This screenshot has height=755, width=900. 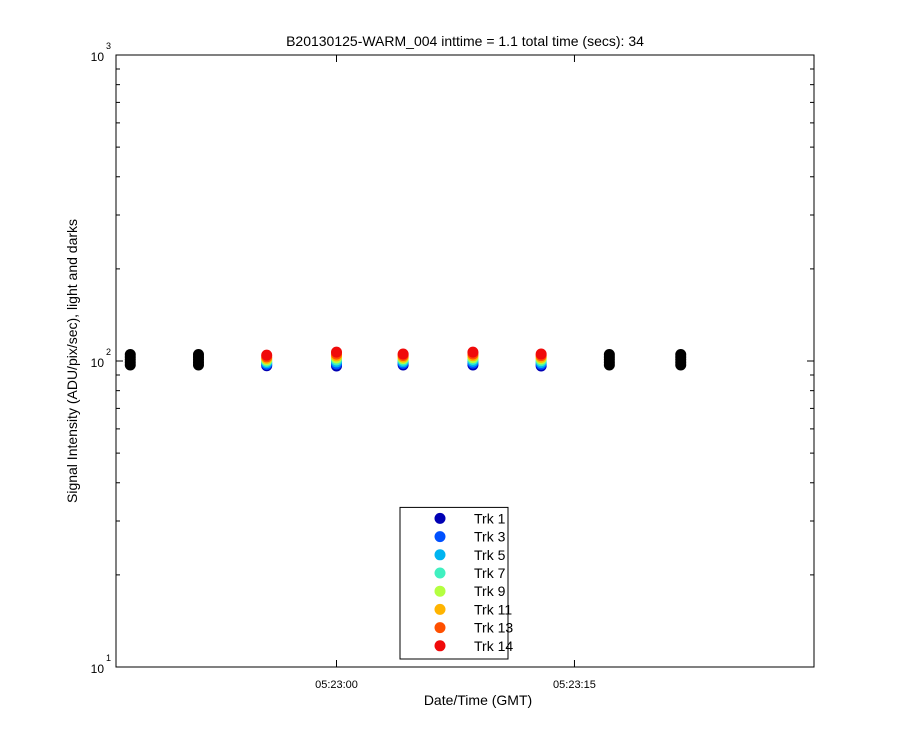 I want to click on legend-label: Trk 3, so click(x=490, y=537).